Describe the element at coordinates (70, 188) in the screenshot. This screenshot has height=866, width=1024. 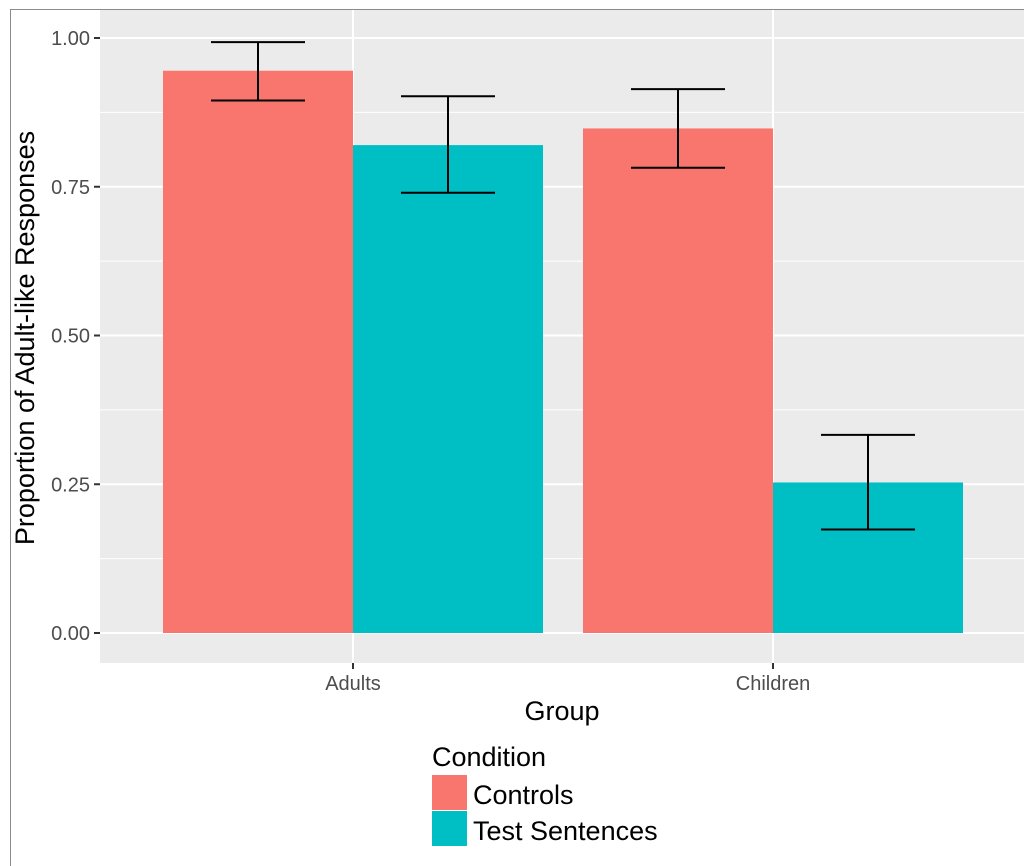
I see `y-tick-label: 0.75` at that location.